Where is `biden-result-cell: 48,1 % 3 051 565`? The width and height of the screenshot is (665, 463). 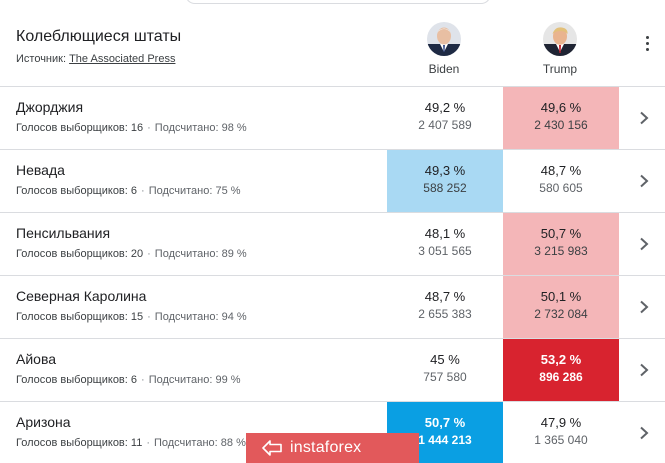
biden-result-cell: 48,1 % 3 051 565 is located at coordinates (445, 244).